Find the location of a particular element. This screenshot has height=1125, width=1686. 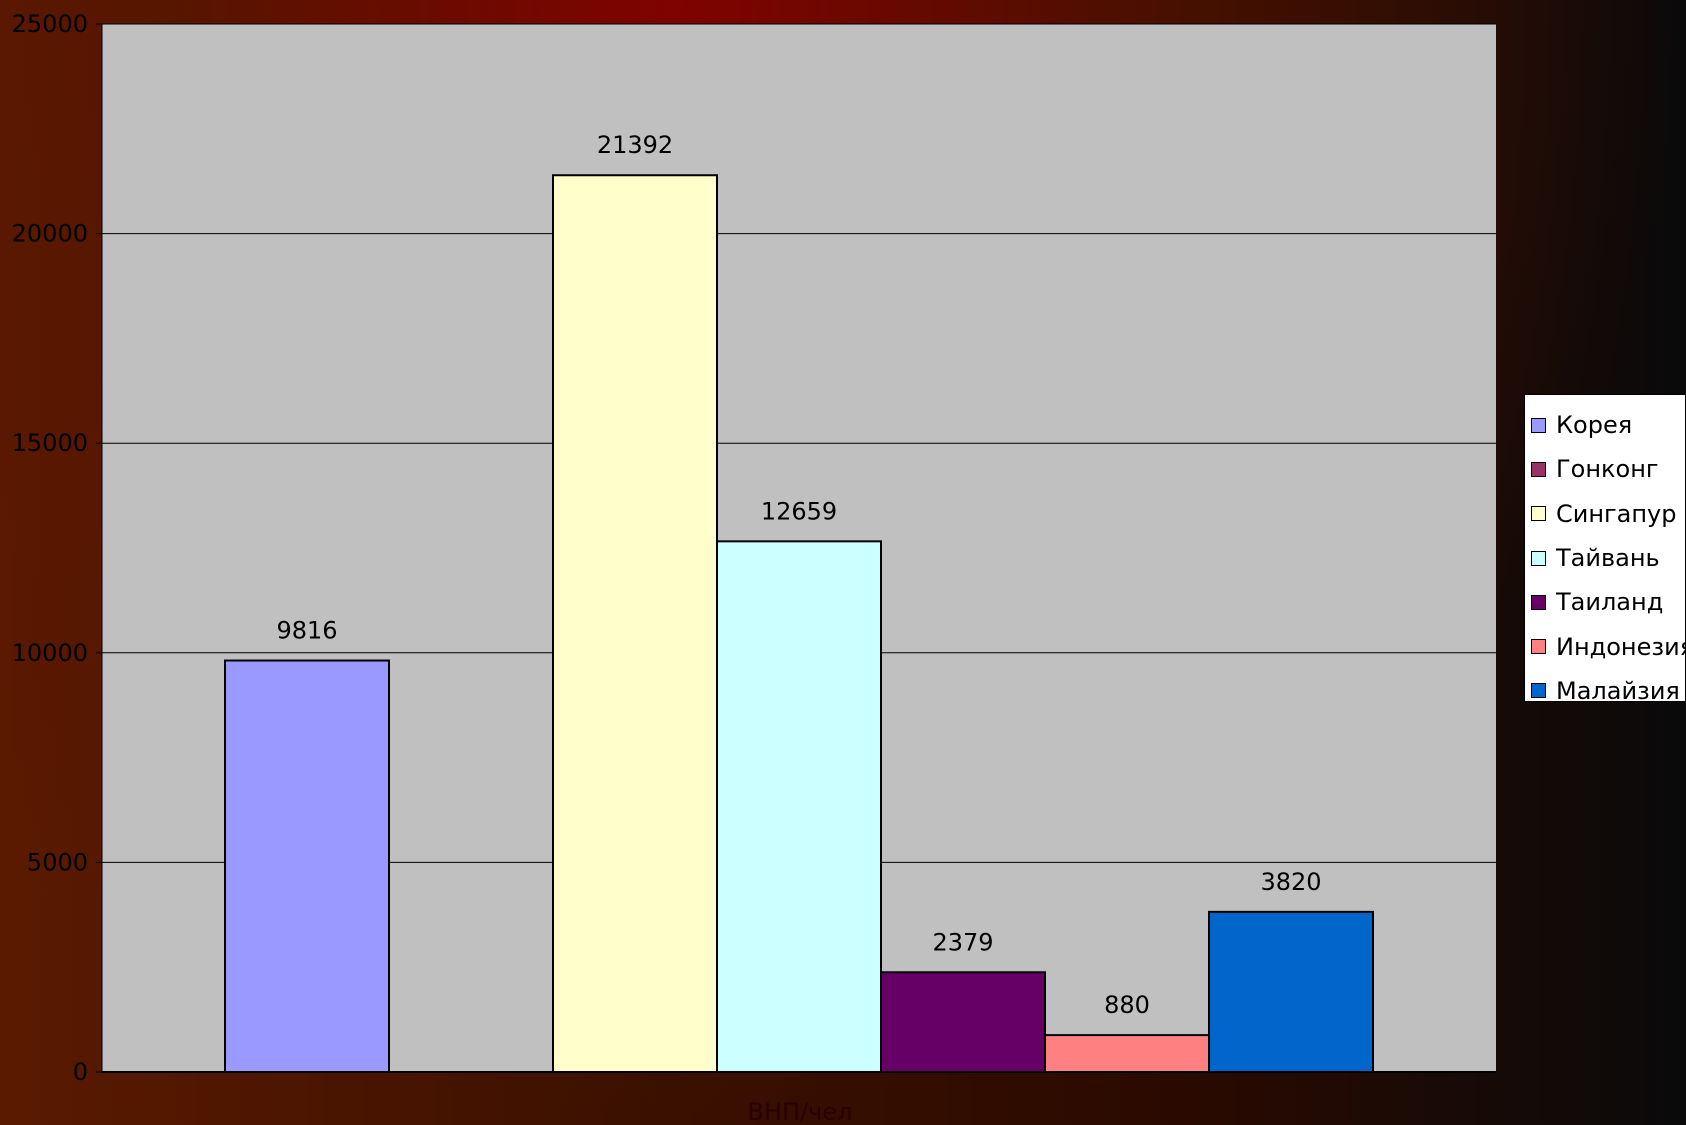

x-axis-title: ВНП/чел is located at coordinates (800, 1111).